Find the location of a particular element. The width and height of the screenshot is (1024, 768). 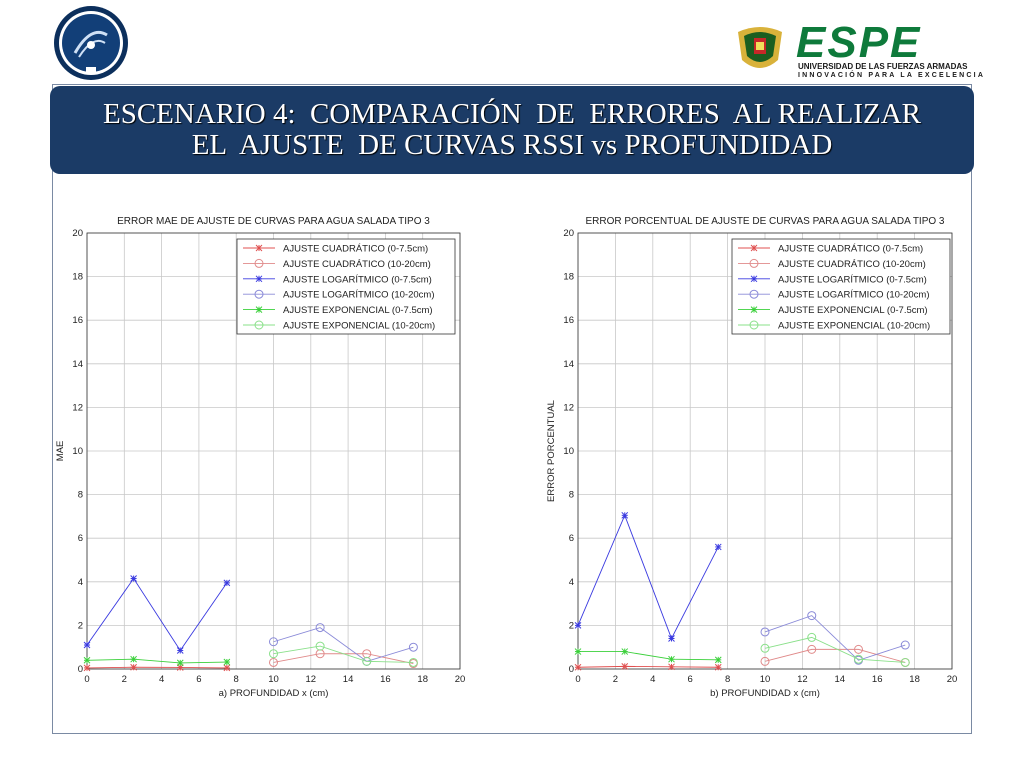

page-title-line2: EL AJUSTE DE CURVAS RSSI vs PROFUNDIDAD is located at coordinates (512, 145).